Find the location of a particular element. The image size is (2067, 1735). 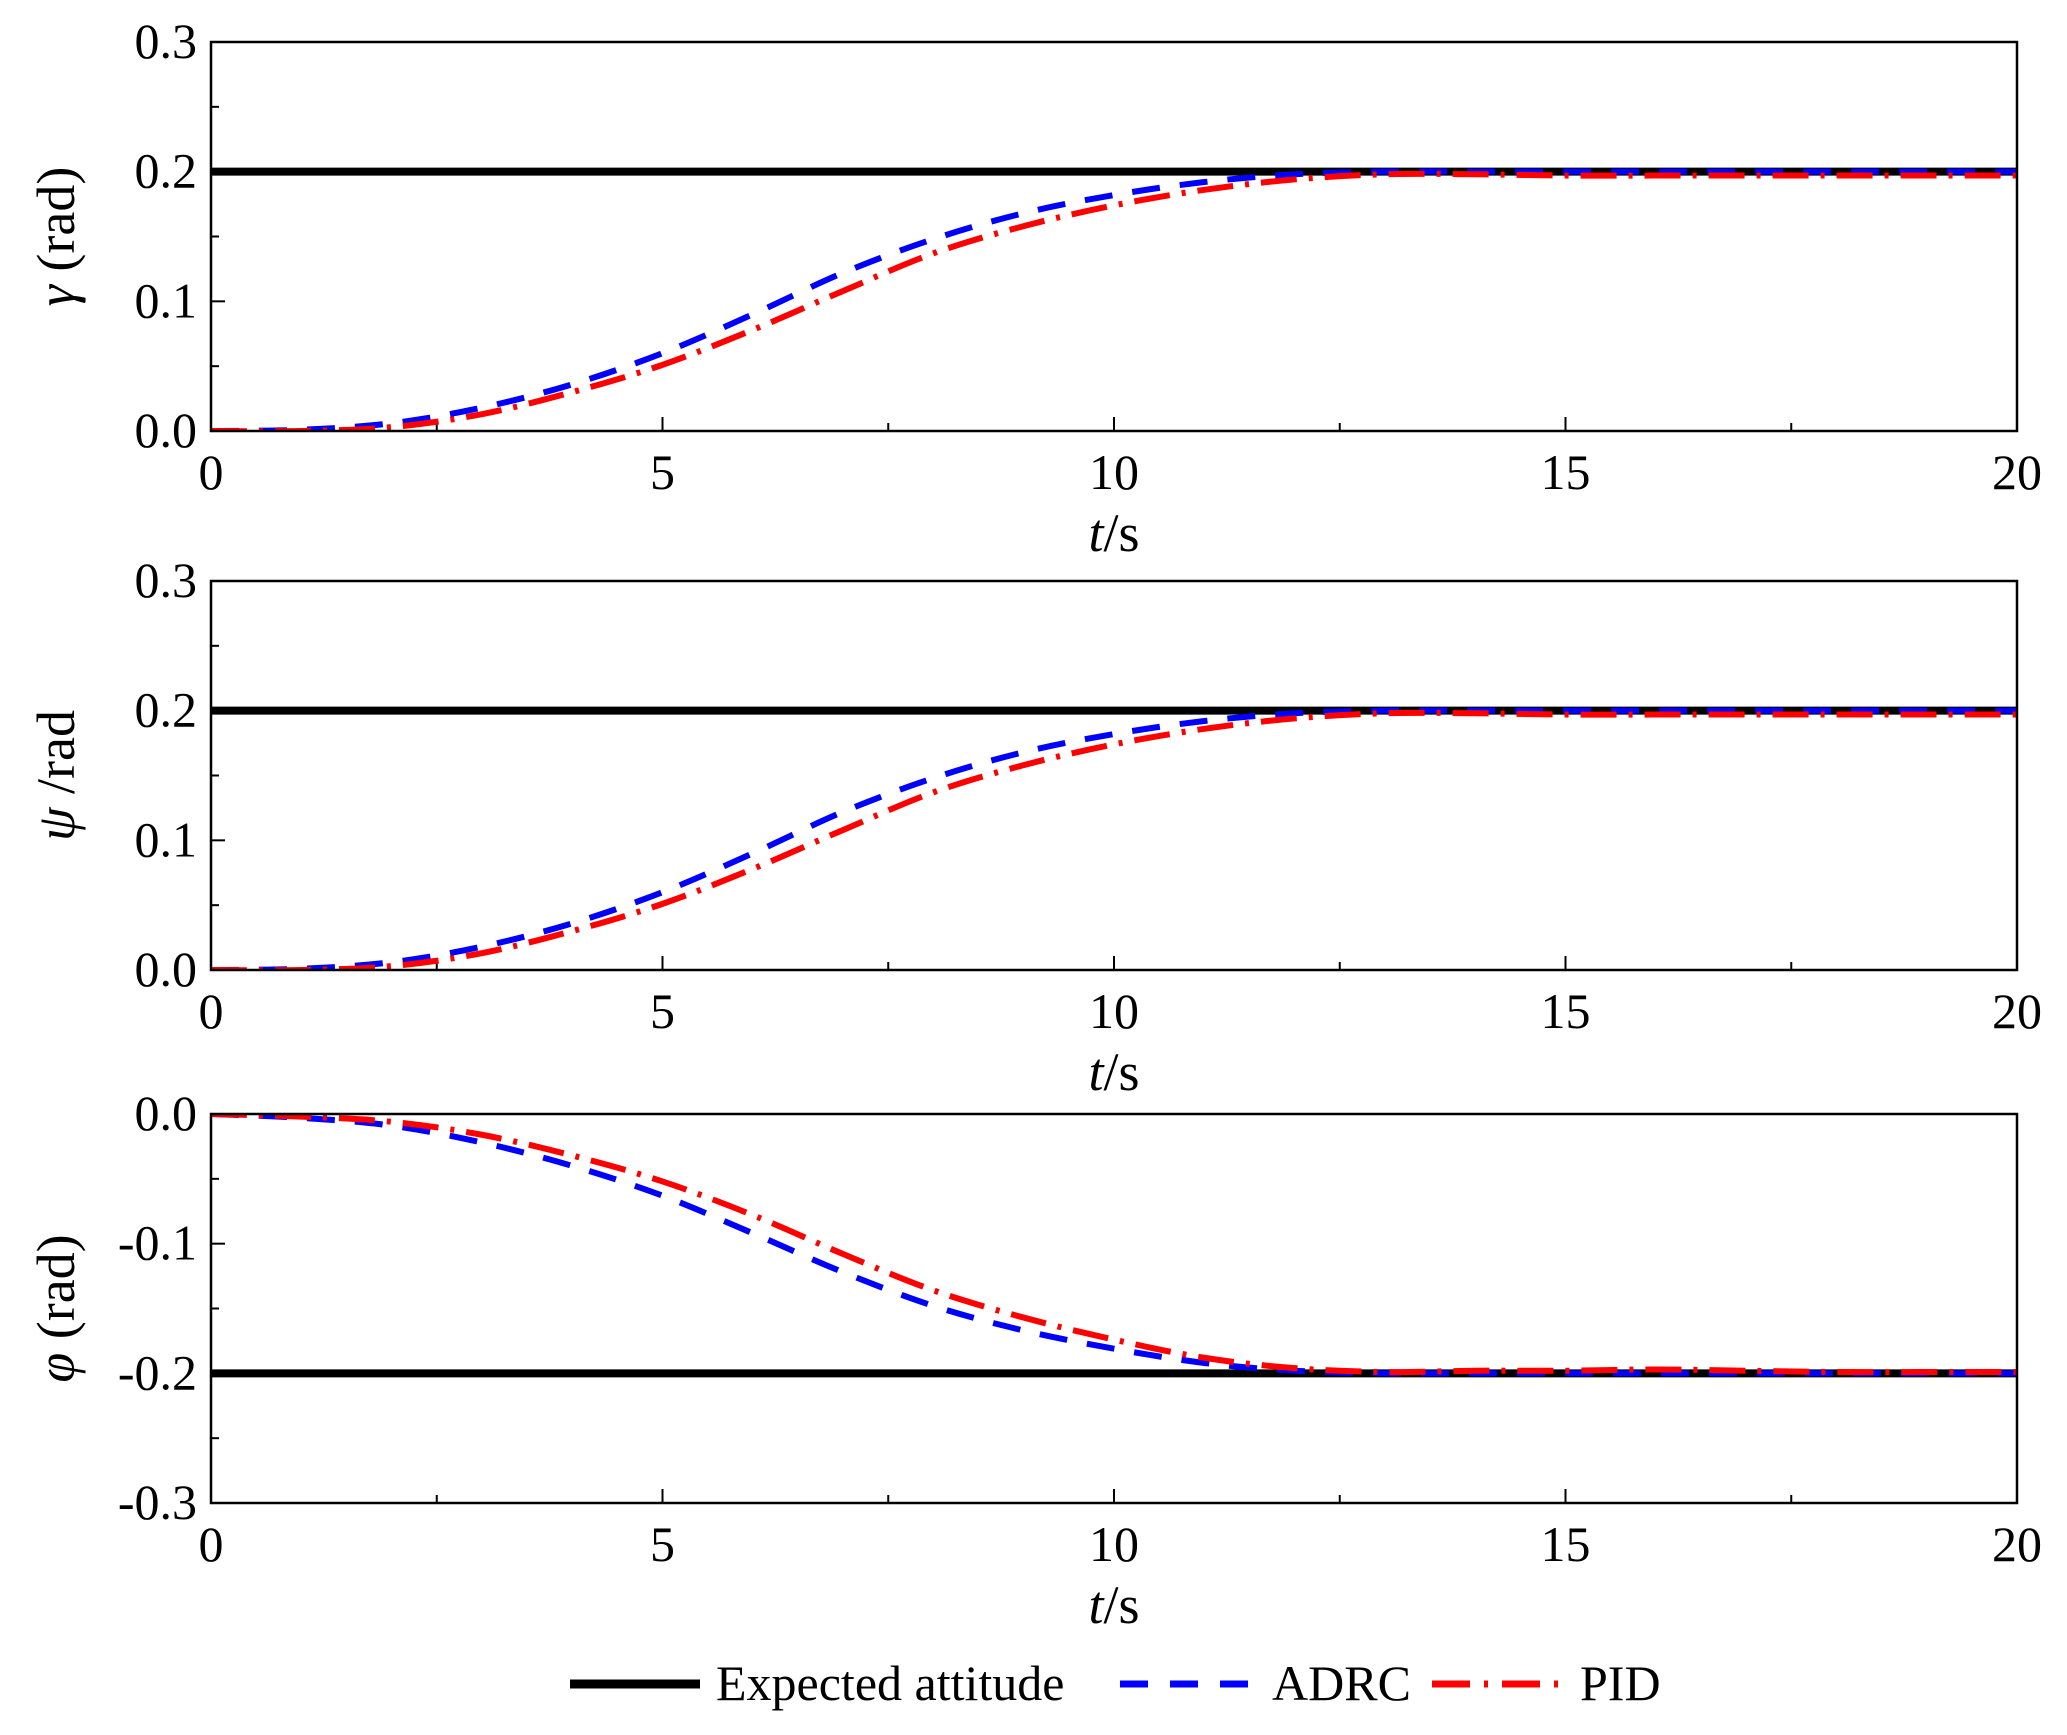

y-axis-symbol: γ is located at coordinates (56, 294).